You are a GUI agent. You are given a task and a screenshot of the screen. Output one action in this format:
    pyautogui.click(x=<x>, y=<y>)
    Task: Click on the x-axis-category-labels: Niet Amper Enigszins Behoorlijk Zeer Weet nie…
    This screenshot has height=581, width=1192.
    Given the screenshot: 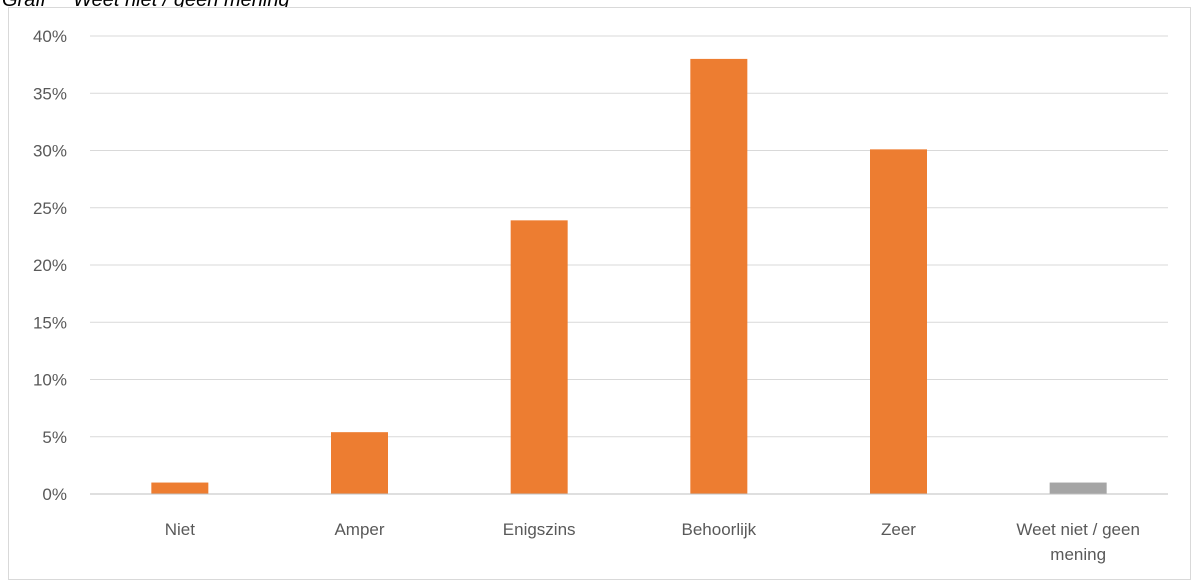 What is the action you would take?
    pyautogui.click(x=652, y=542)
    